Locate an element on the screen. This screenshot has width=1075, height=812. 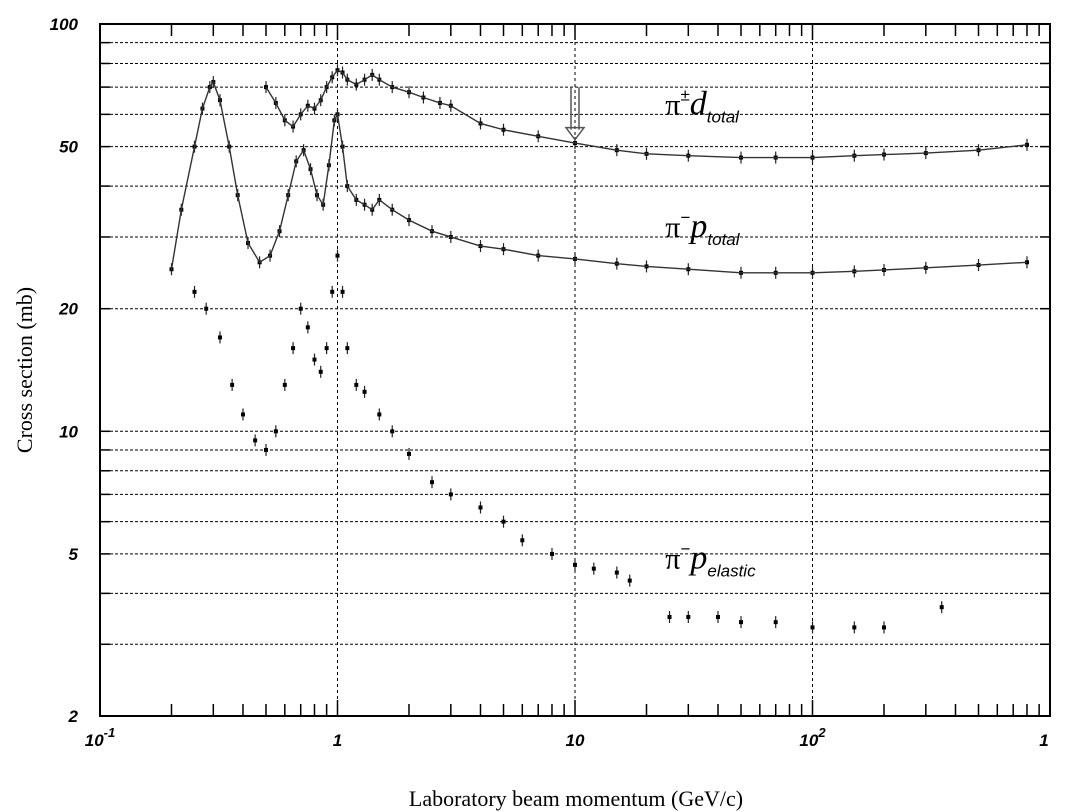
series-labels: π±dtotal π−ptotal π−pelastic is located at coordinates (710, 332).